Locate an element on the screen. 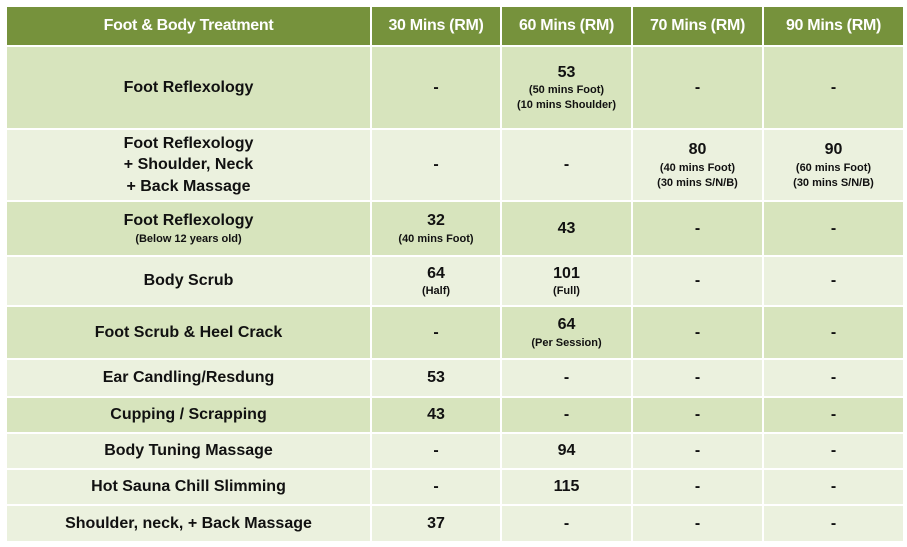  treatment-name: Foot Reflexology (Below 12 years old) is located at coordinates (188, 228).